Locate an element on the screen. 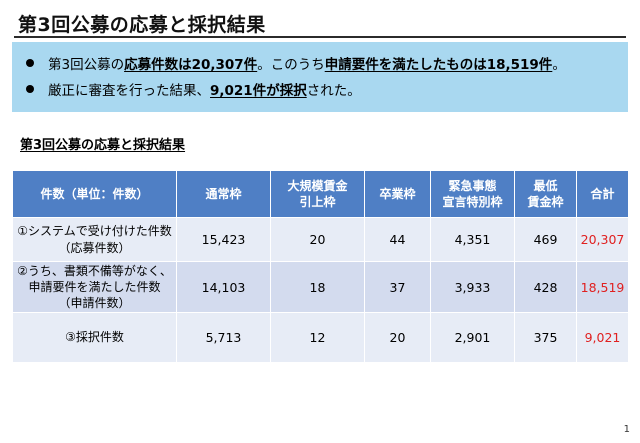  title-divider is located at coordinates (320, 37).